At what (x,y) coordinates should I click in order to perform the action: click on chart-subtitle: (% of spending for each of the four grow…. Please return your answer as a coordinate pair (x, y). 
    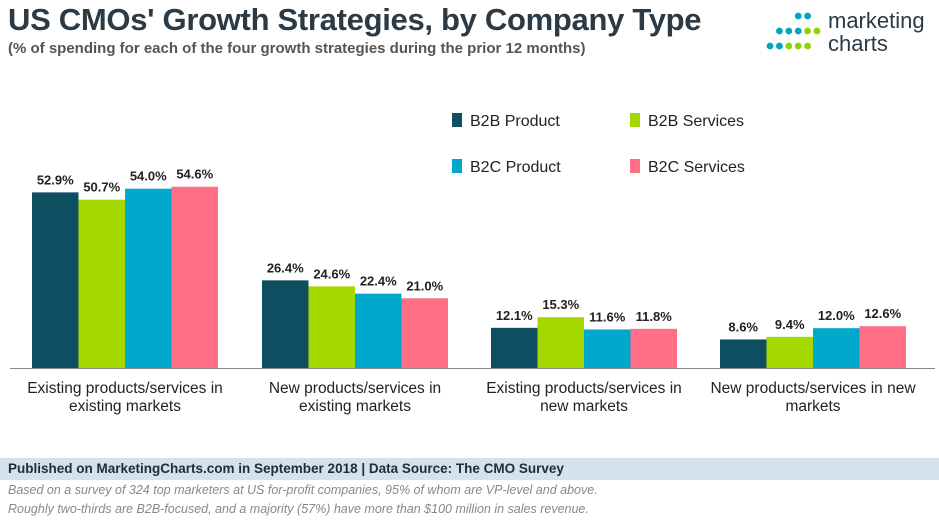
    Looking at the image, I should click on (297, 48).